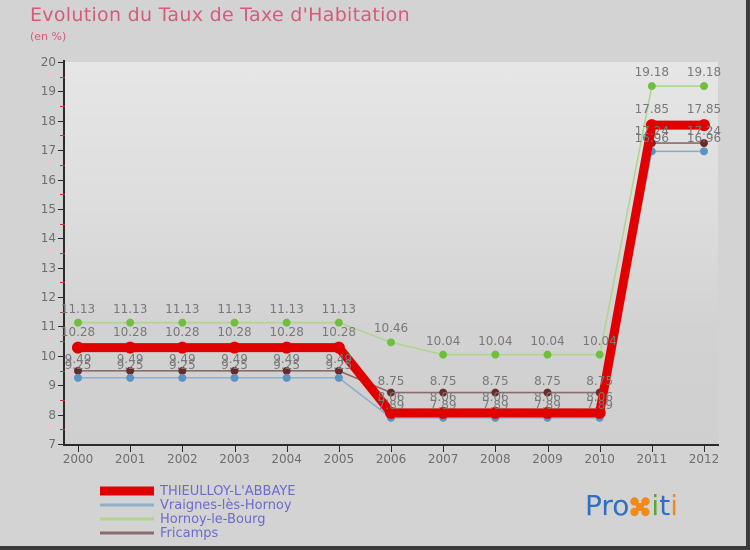 This screenshot has height=550, width=750. Describe the element at coordinates (198, 533) in the screenshot. I see `legend-item: Fricamps` at that location.